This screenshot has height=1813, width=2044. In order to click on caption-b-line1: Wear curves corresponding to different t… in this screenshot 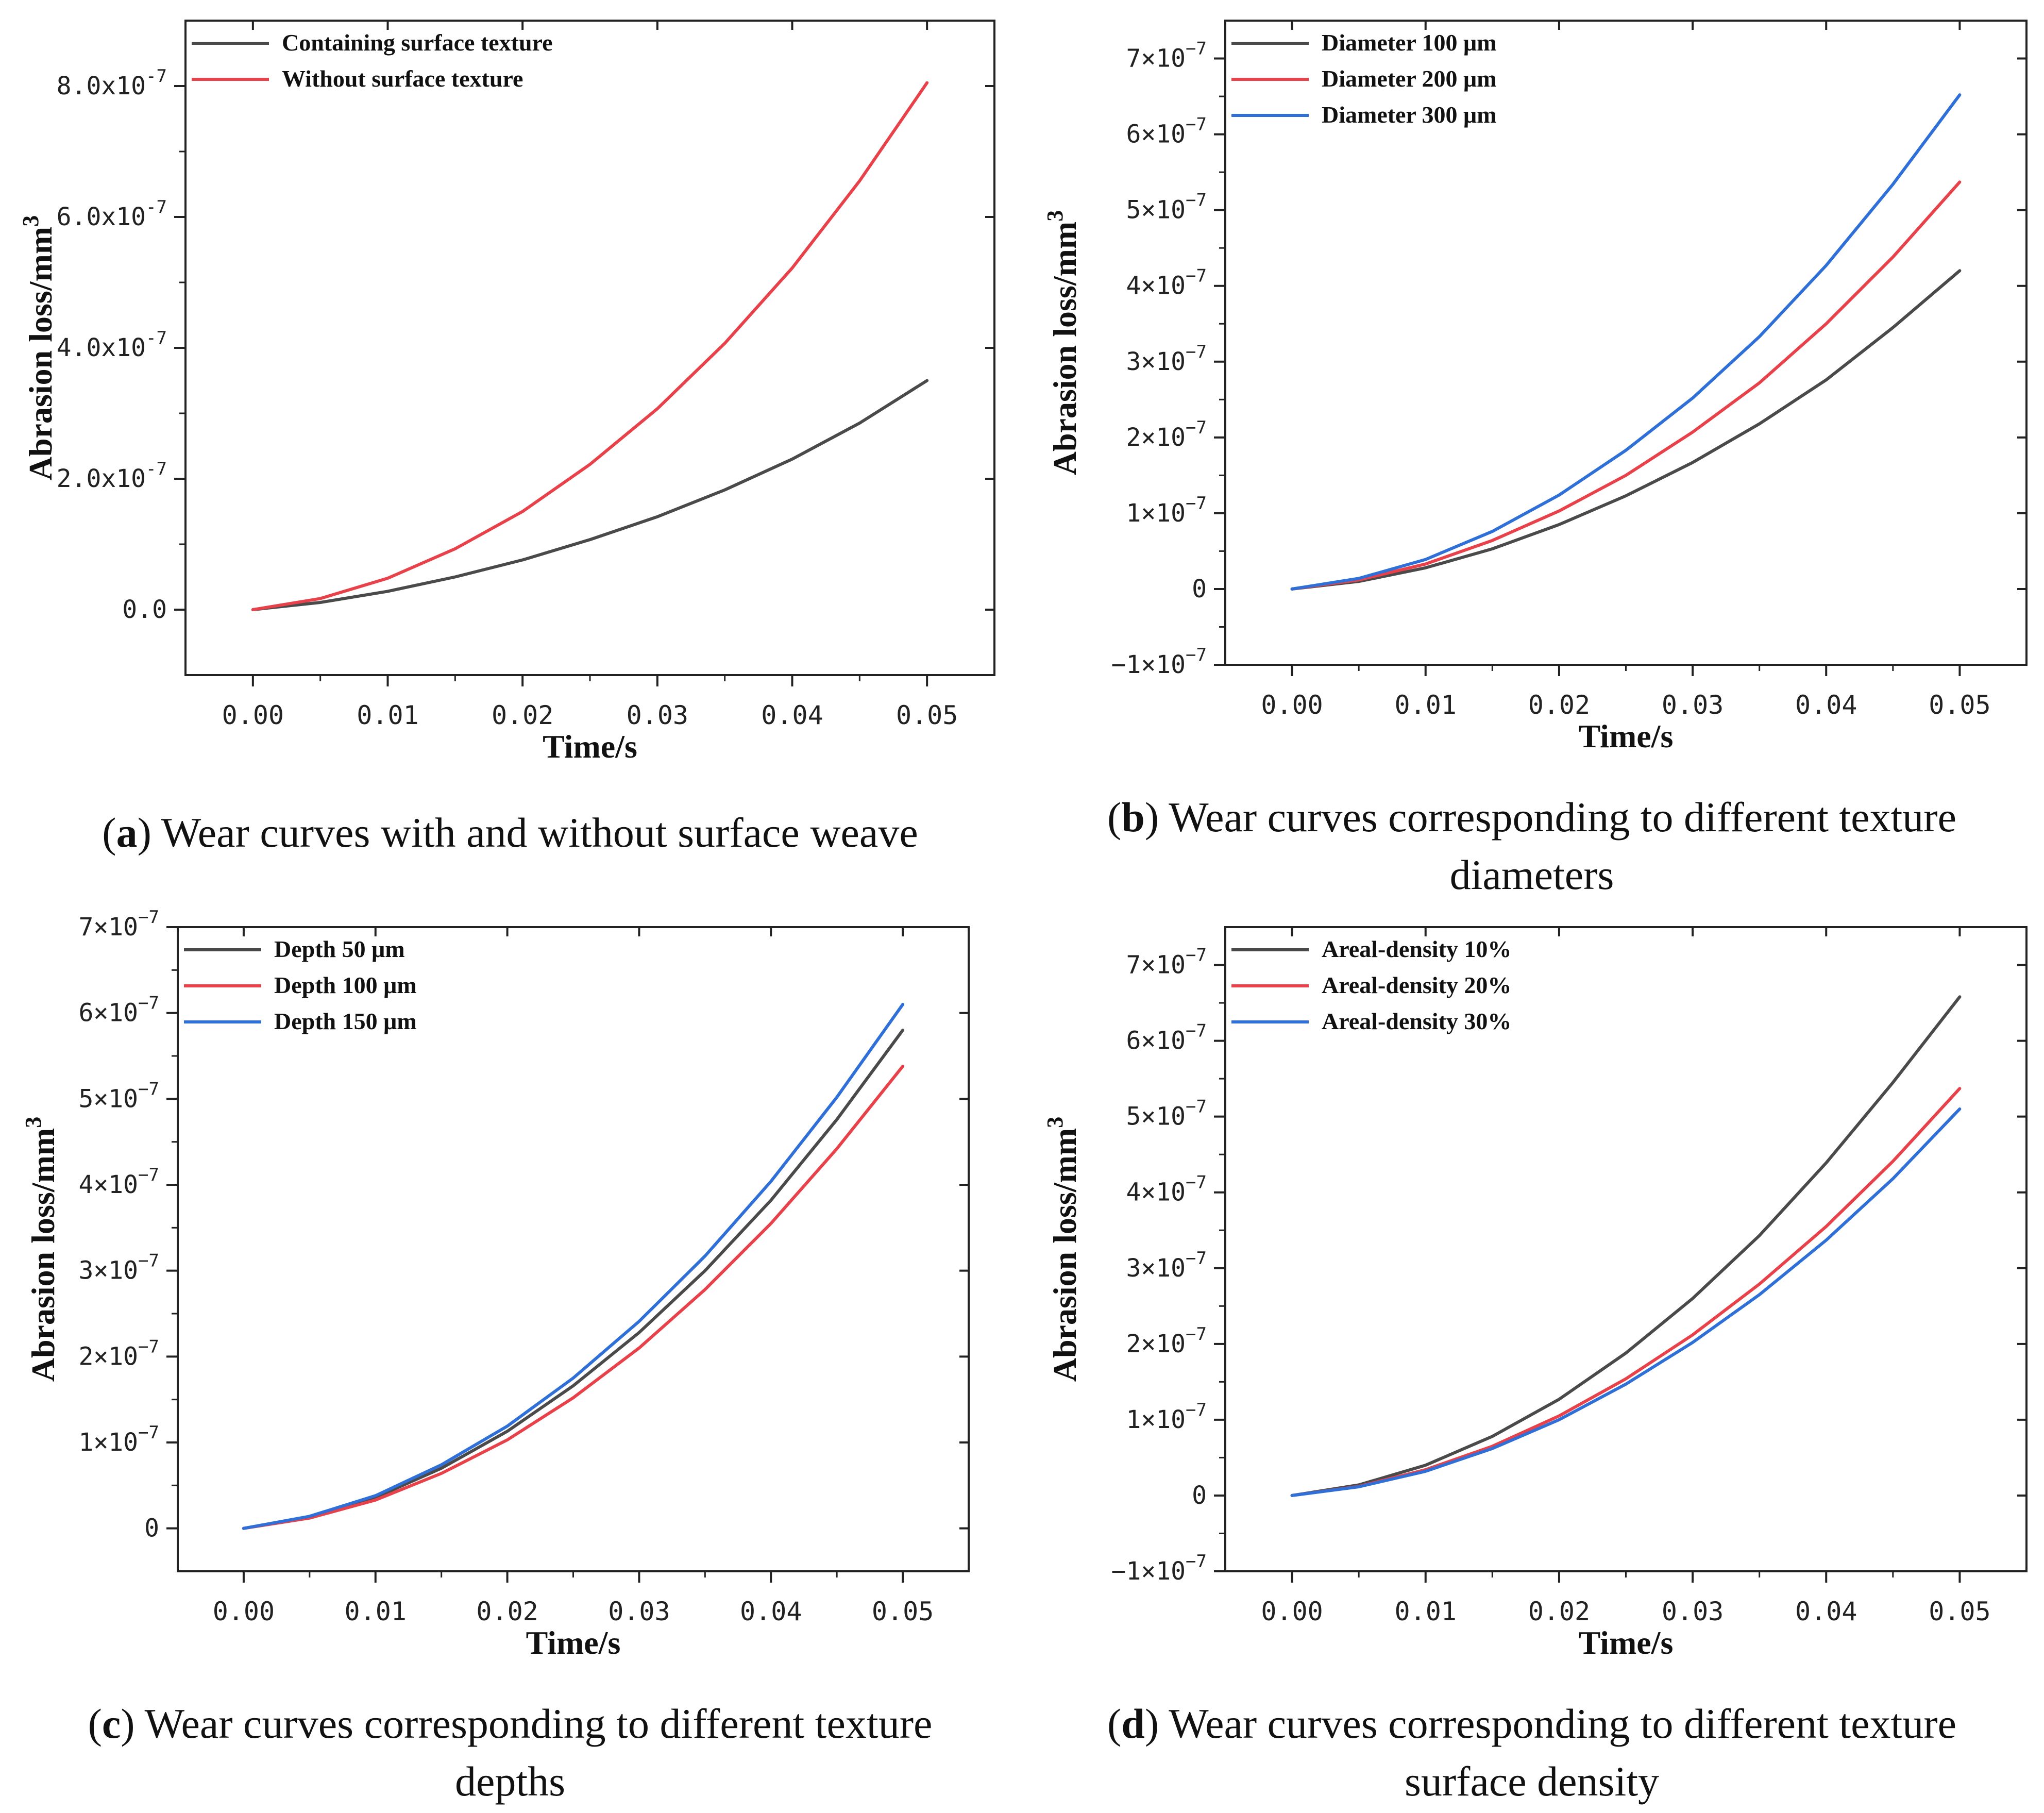, I will do `click(1558, 817)`.